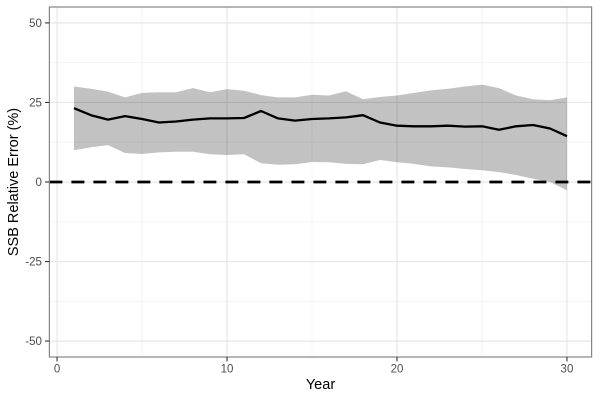 Image resolution: width=600 pixels, height=400 pixels. Describe the element at coordinates (227, 370) in the screenshot. I see `x-tick-label: 10` at that location.